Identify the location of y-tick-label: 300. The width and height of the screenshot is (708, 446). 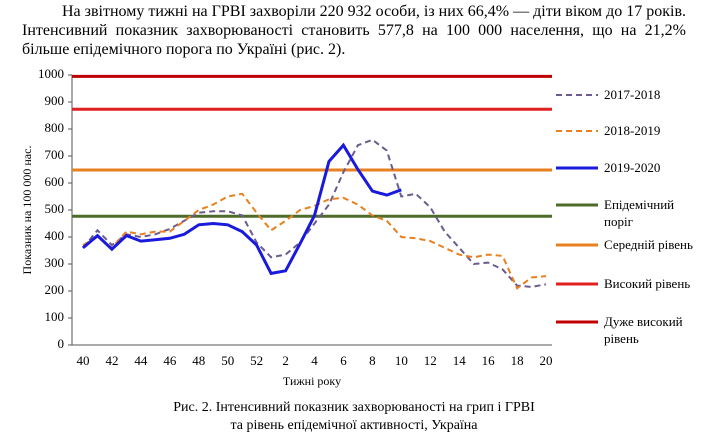
(55, 262).